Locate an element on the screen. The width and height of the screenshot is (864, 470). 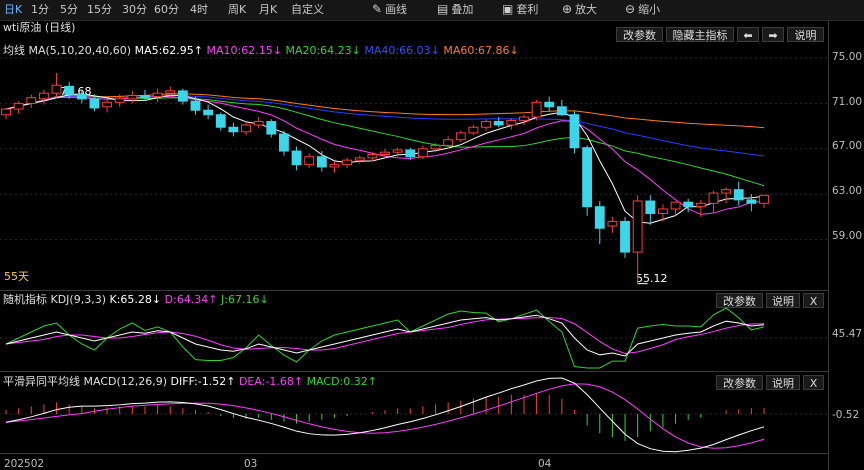
next-indicator-button: ➡ is located at coordinates (773, 34).